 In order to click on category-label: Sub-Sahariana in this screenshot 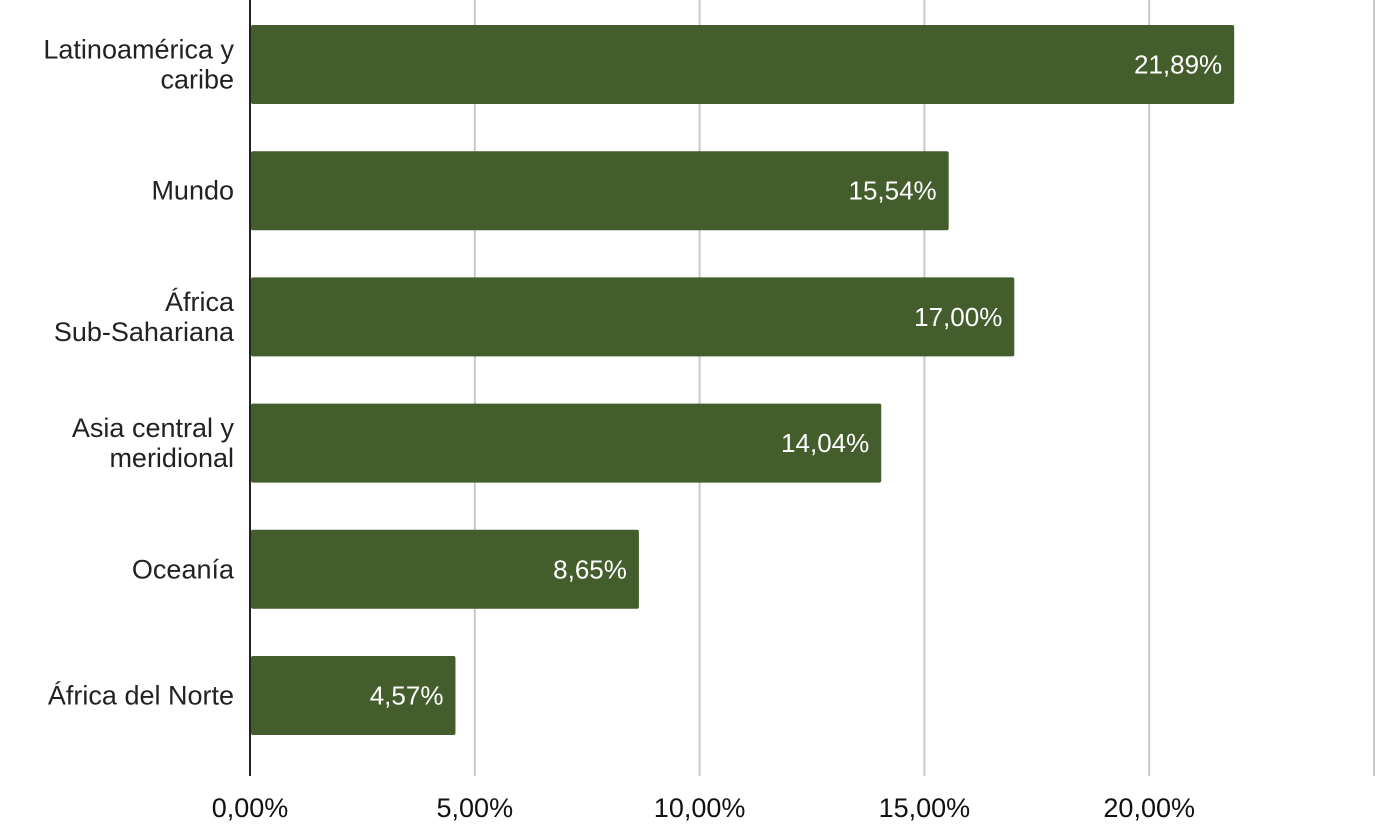, I will do `click(144, 332)`.